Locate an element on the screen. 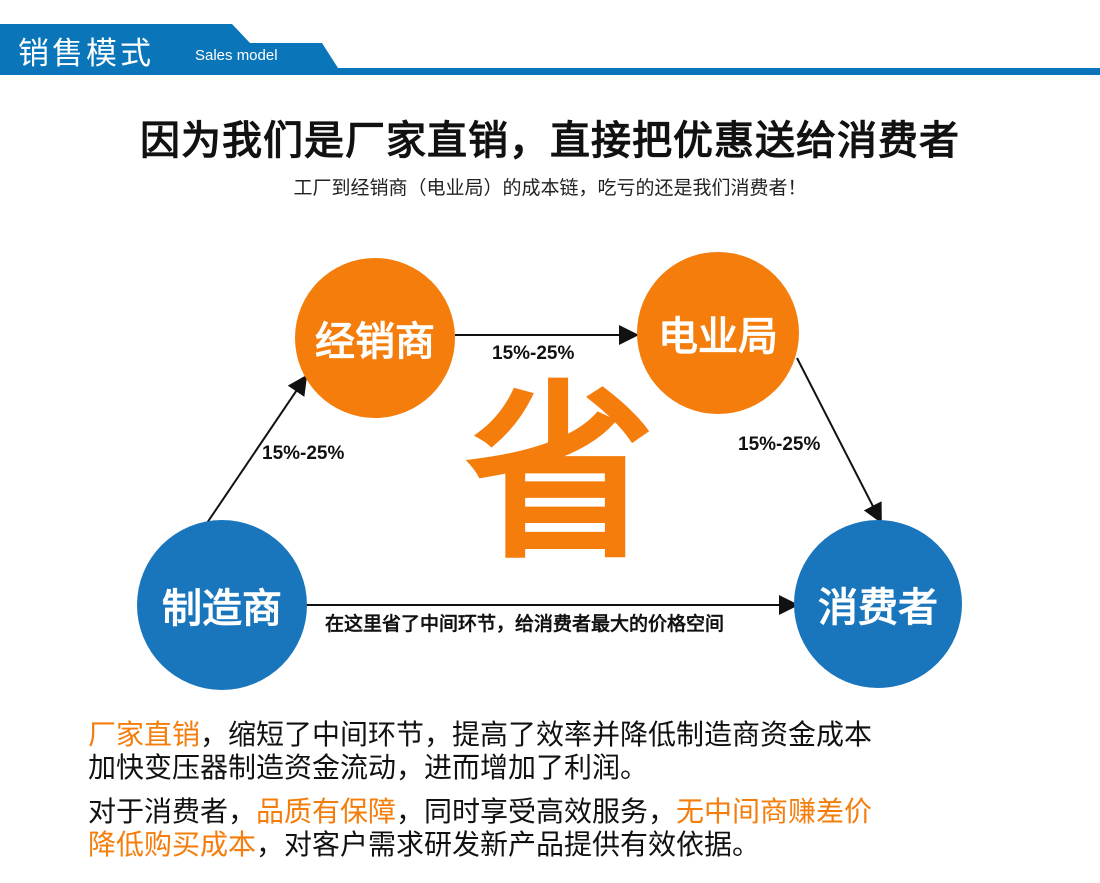 This screenshot has width=1100, height=883. section-subtitle: Sales model is located at coordinates (236, 55).